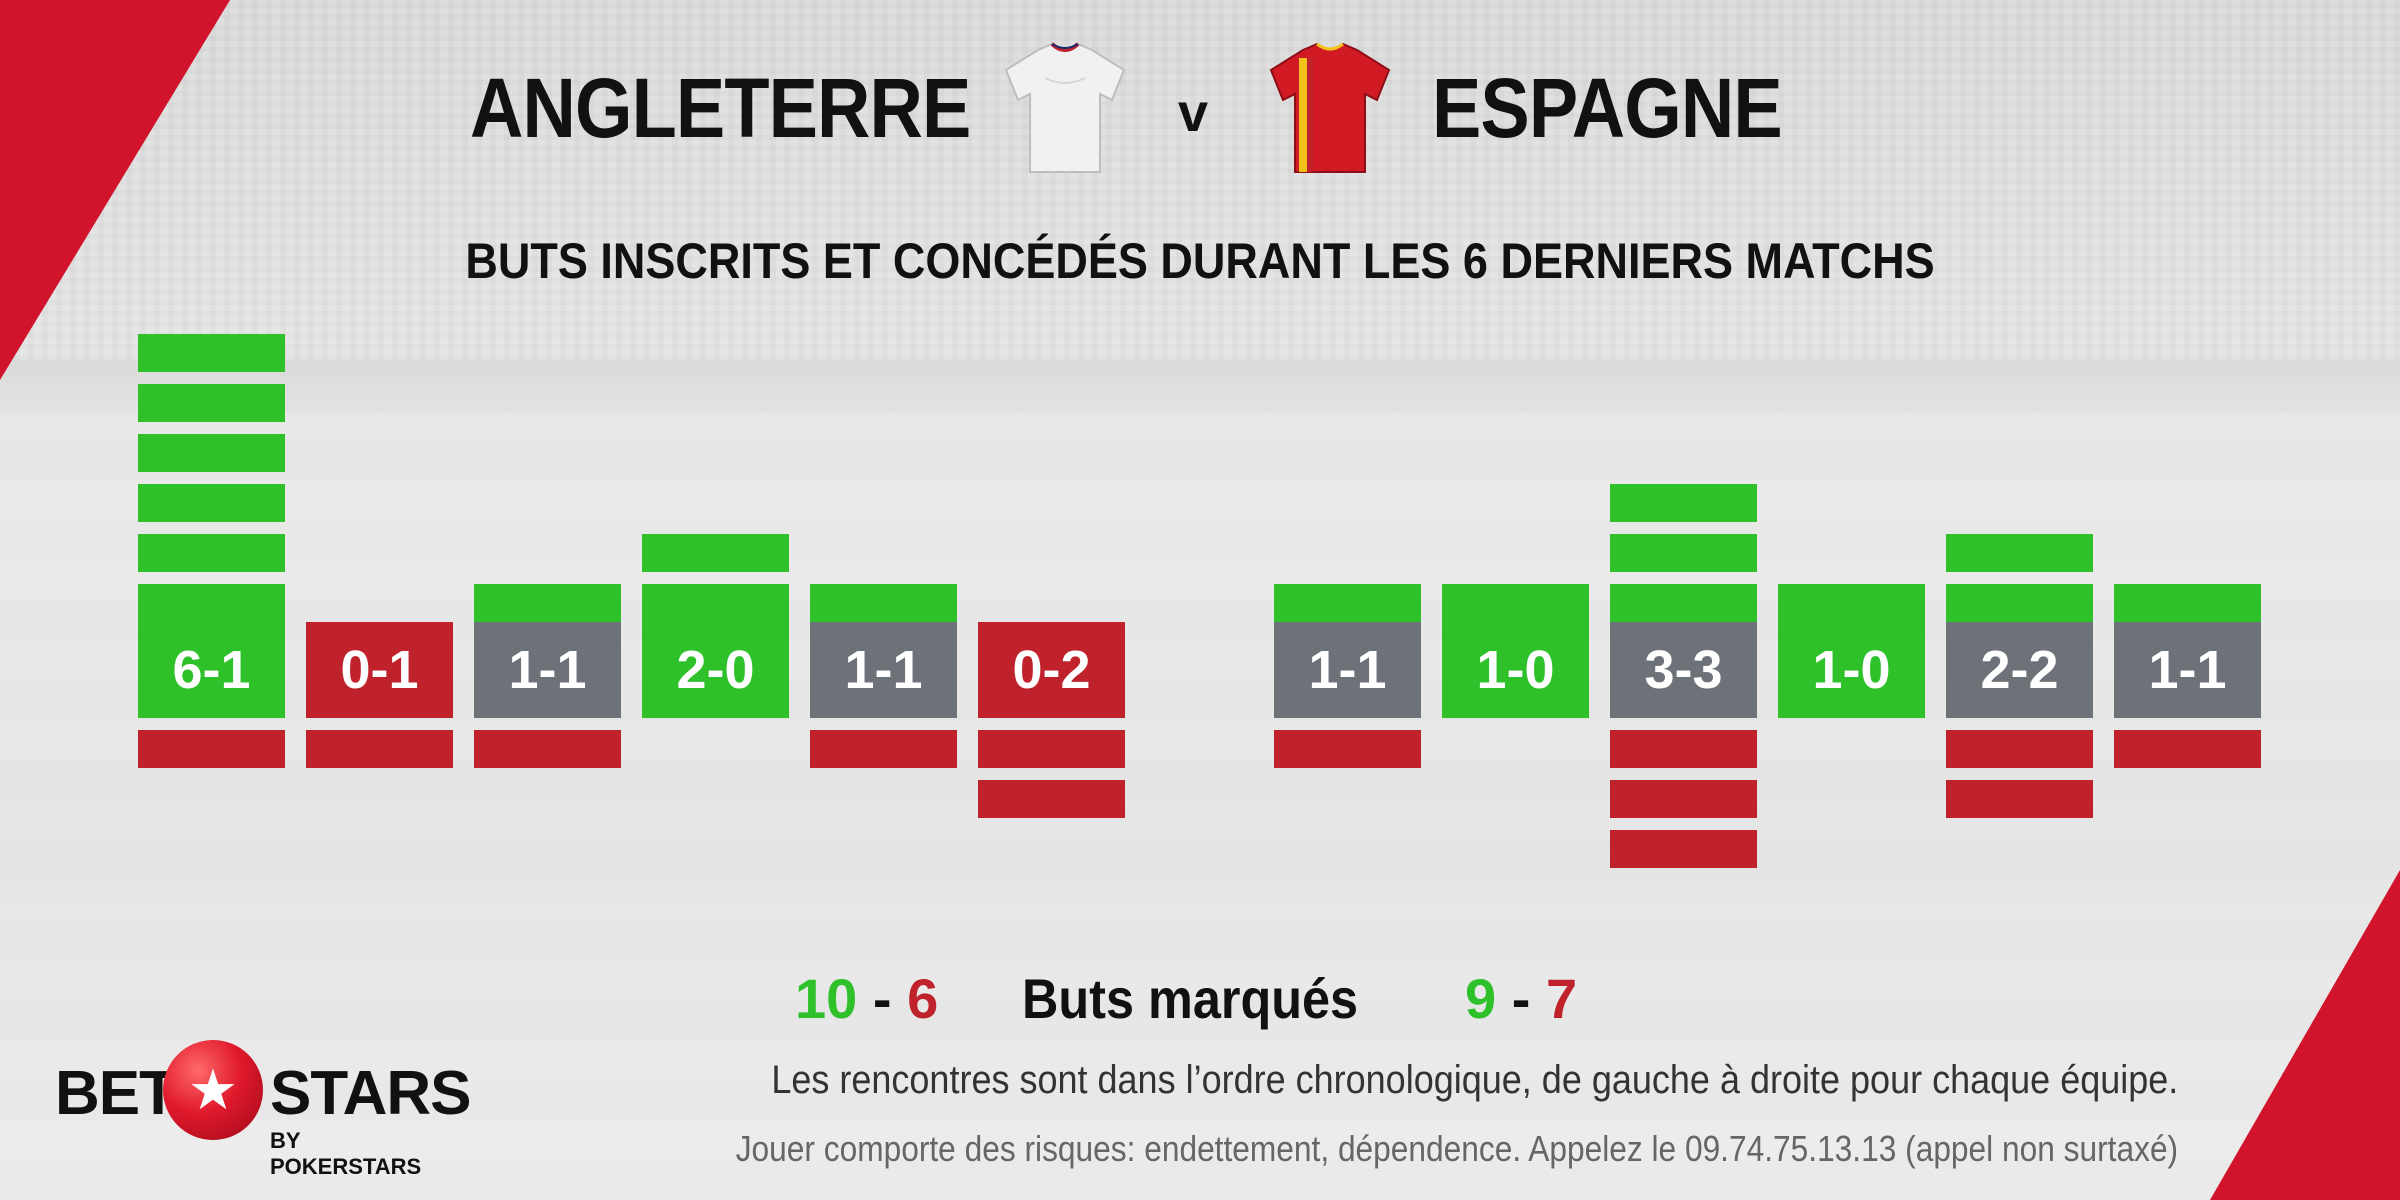 This screenshot has width=2400, height=1200. What do you see at coordinates (116, 1093) in the screenshot?
I see `logo-bet-text: BET` at bounding box center [116, 1093].